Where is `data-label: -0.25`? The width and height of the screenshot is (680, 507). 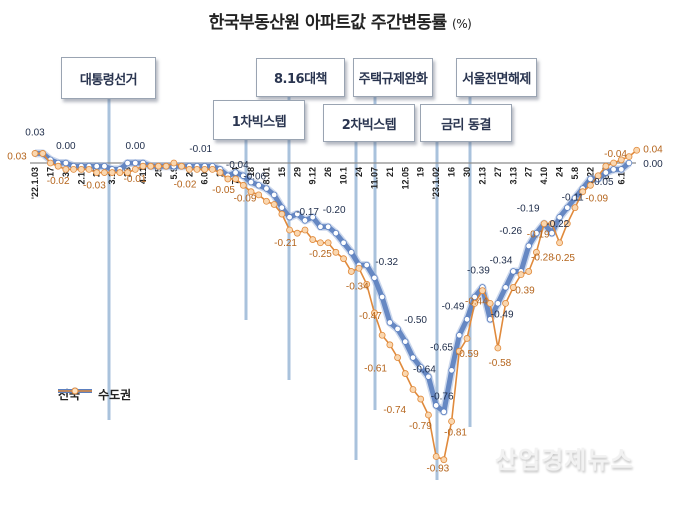
data-label: -0.25 is located at coordinates (563, 258).